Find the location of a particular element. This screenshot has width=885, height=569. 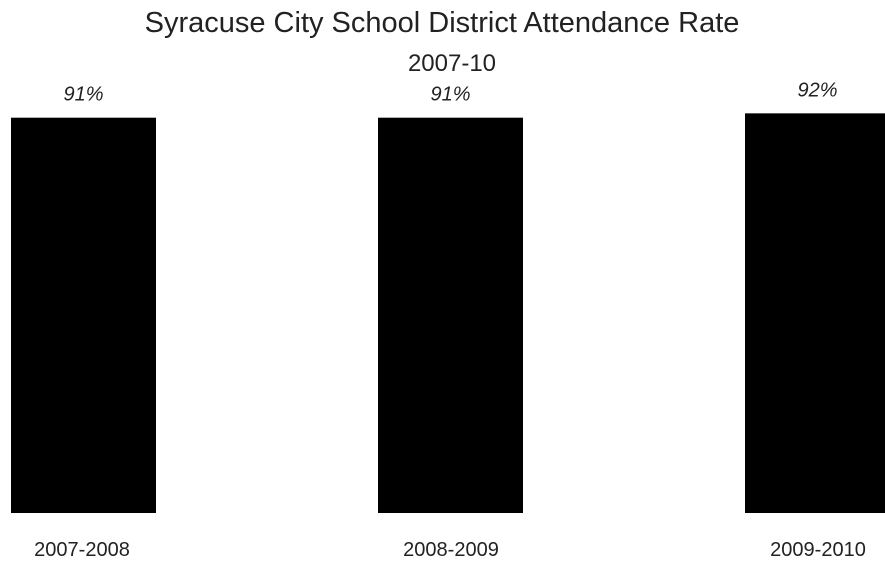

x-axis-tick-labels: 2007-2008 2008-2009 2009-2010 is located at coordinates (450, 550).